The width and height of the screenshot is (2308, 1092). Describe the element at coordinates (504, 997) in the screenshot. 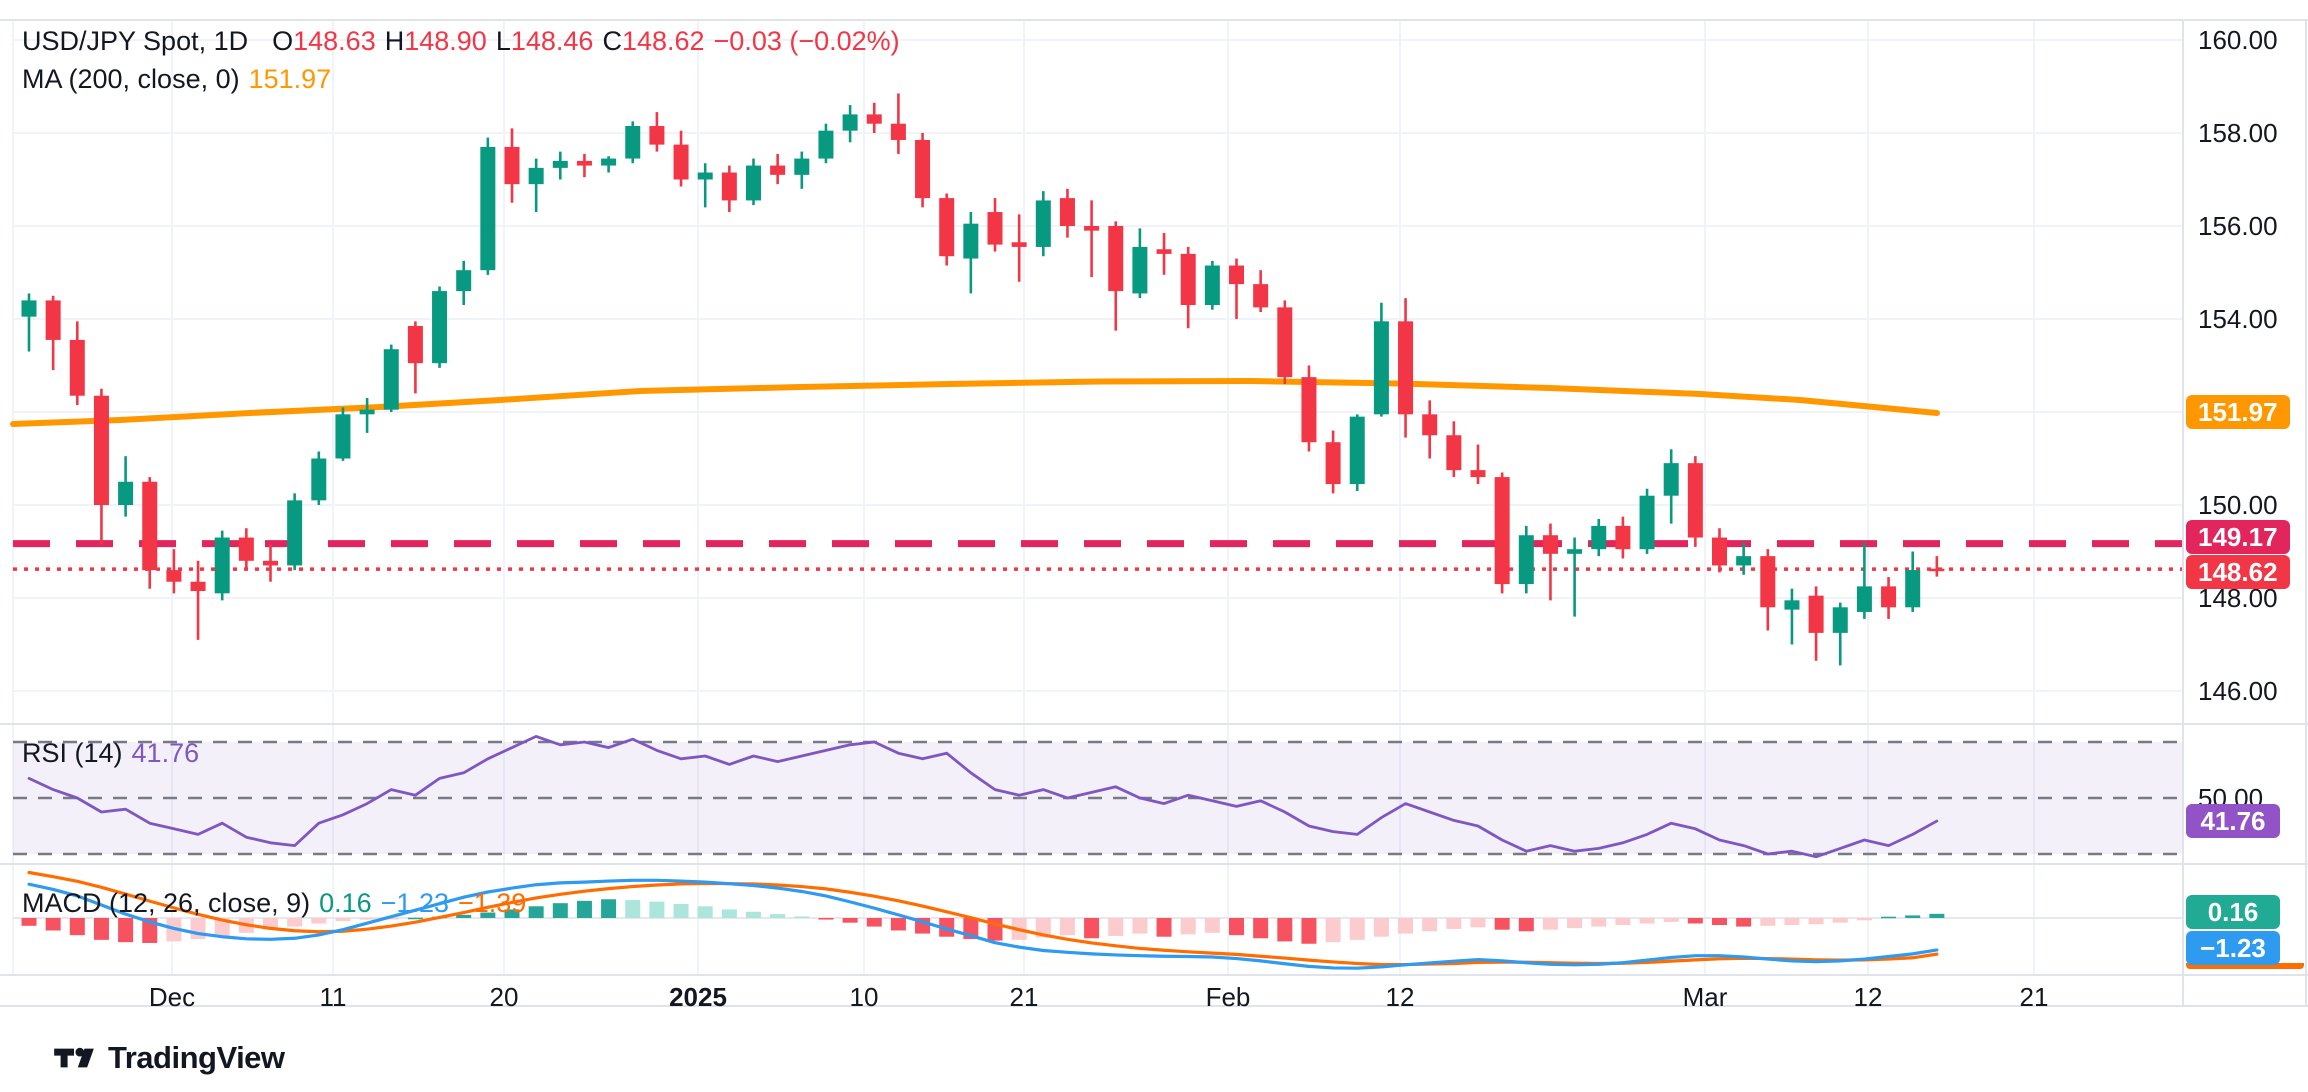

I see `time-axis-label: 20` at that location.